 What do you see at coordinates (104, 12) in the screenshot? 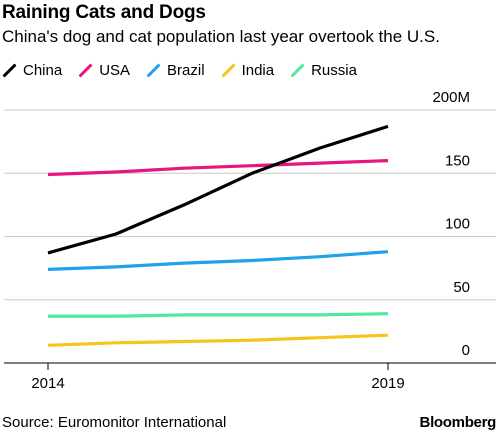
I see `chart-title: Raining Cats and Dogs` at bounding box center [104, 12].